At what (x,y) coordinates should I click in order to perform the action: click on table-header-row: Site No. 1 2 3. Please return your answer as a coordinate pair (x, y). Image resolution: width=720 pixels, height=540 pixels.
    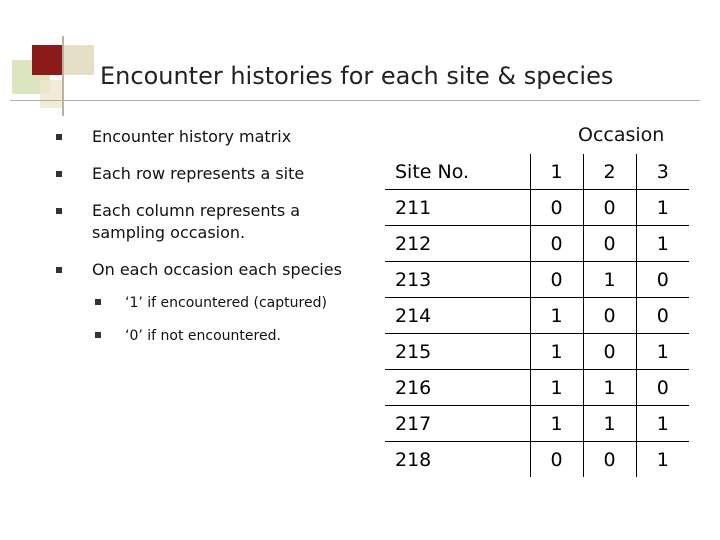
    Looking at the image, I should click on (537, 172).